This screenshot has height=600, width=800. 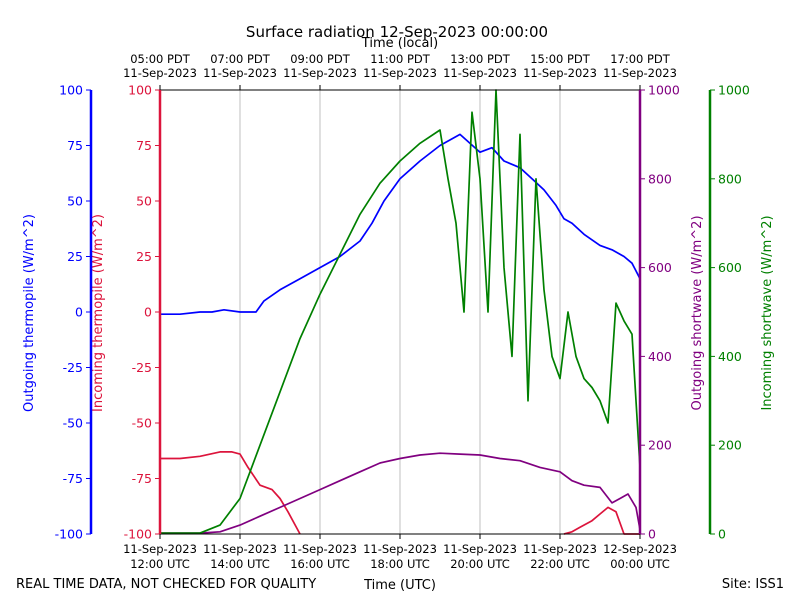 What do you see at coordinates (397, 32) in the screenshot?
I see `chart-title: Surface radiation 12-Sep-2023 00:00:00` at bounding box center [397, 32].